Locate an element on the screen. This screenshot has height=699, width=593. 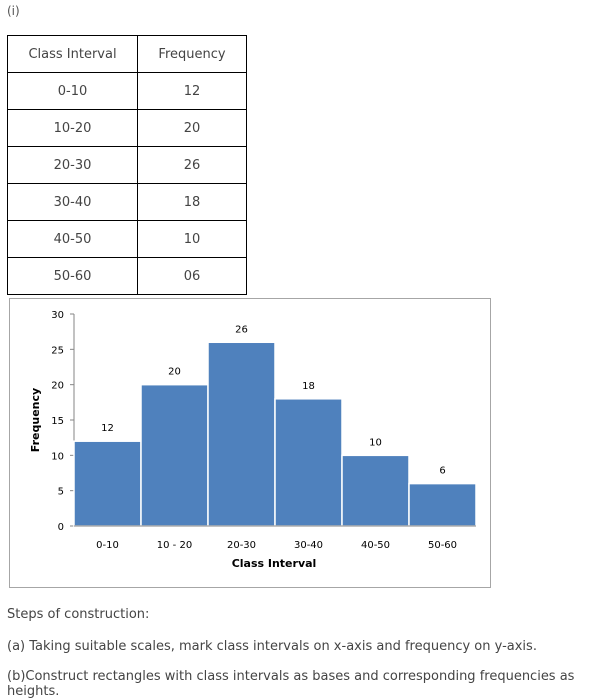
y-axis: 0 5 10 15 20 25 30 is located at coordinates (63, 421).